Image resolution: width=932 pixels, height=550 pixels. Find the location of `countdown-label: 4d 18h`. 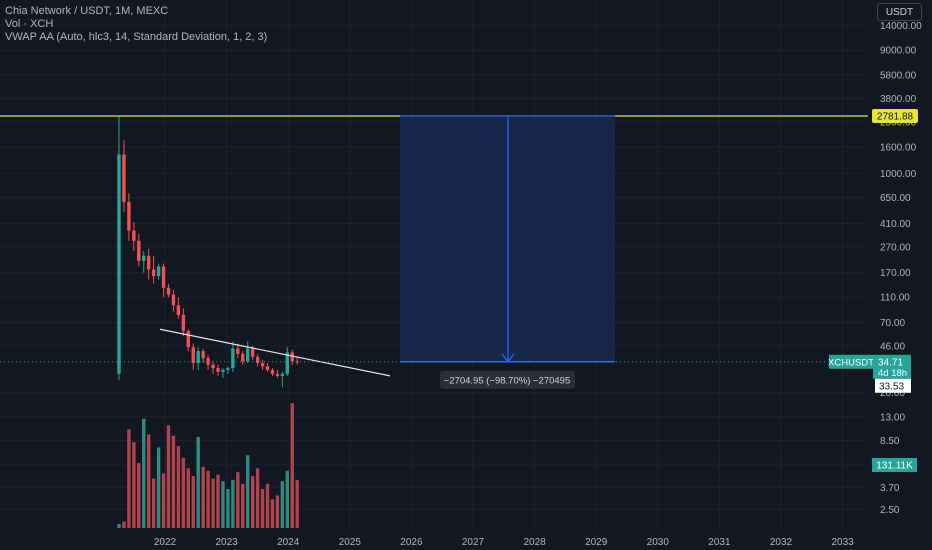

countdown-label: 4d 18h is located at coordinates (892, 373).